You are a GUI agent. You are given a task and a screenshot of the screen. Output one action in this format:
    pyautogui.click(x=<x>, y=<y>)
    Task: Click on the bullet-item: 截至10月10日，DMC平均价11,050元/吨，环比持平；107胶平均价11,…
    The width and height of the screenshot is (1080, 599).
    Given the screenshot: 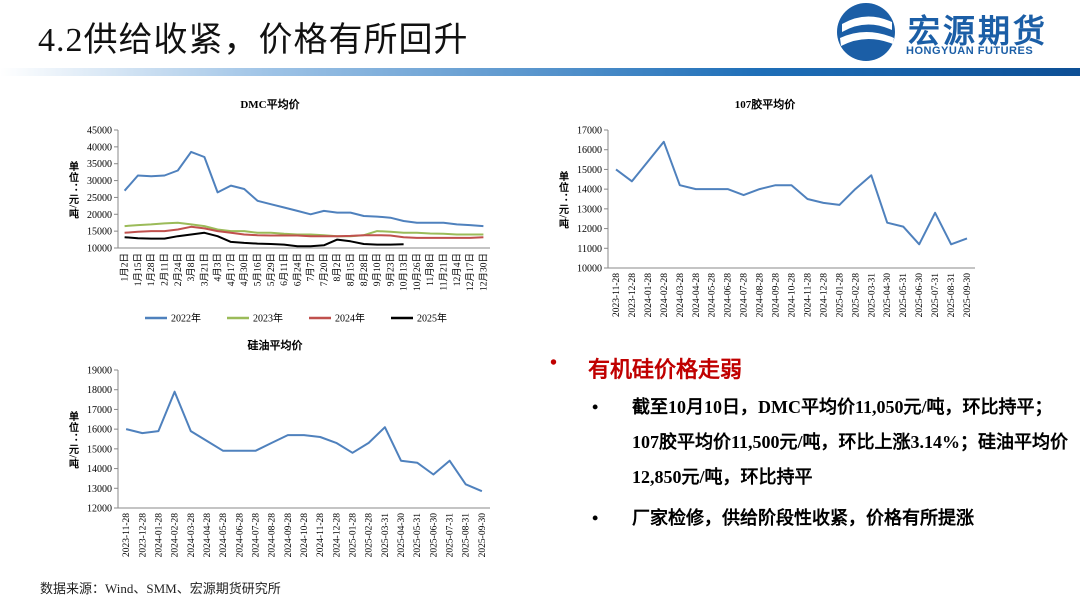 What is the action you would take?
    pyautogui.click(x=831, y=442)
    